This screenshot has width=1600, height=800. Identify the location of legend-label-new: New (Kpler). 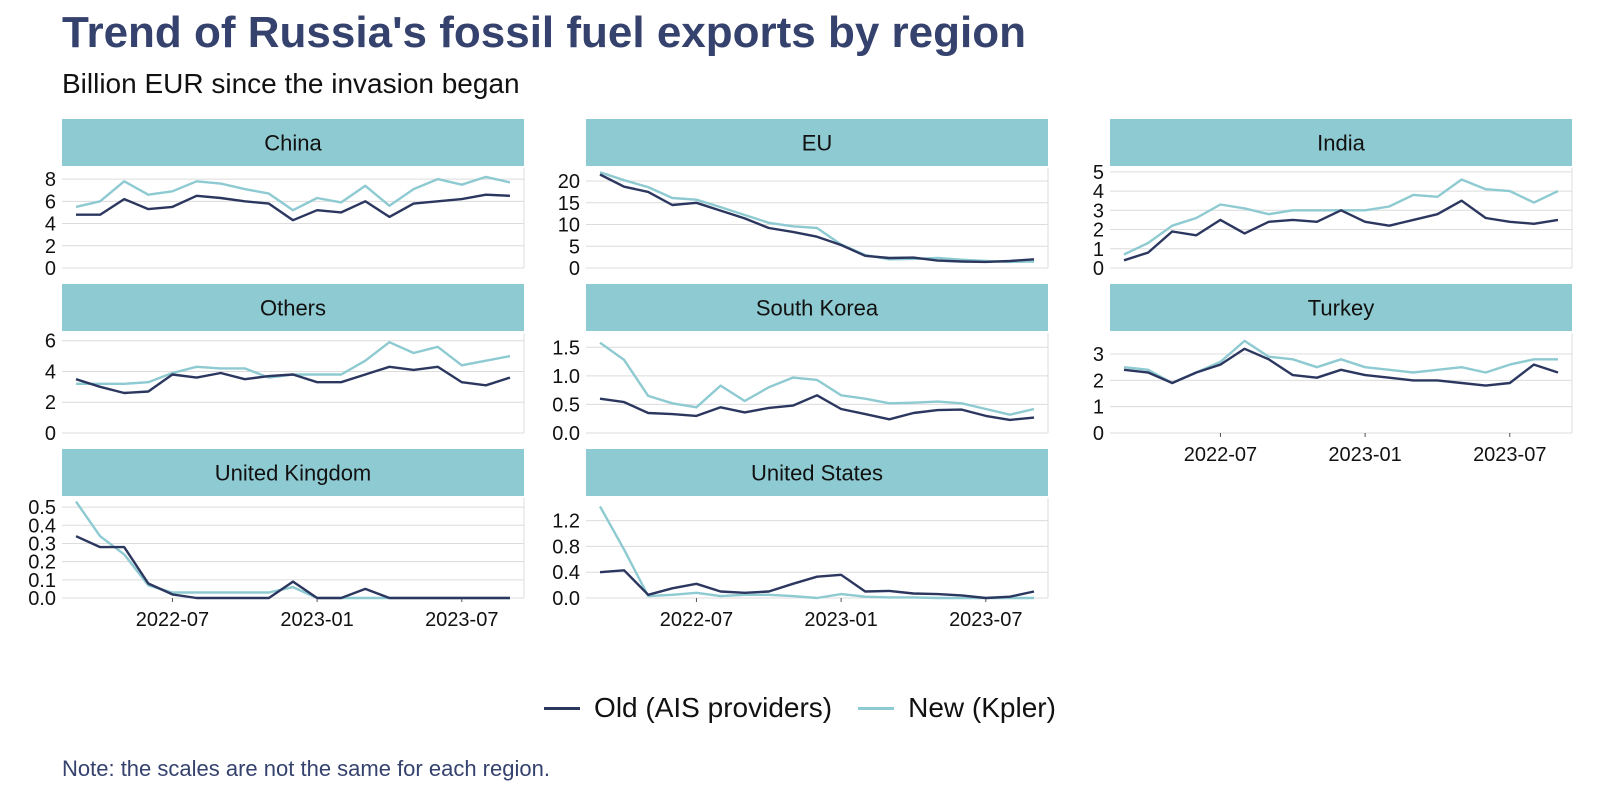
(982, 707).